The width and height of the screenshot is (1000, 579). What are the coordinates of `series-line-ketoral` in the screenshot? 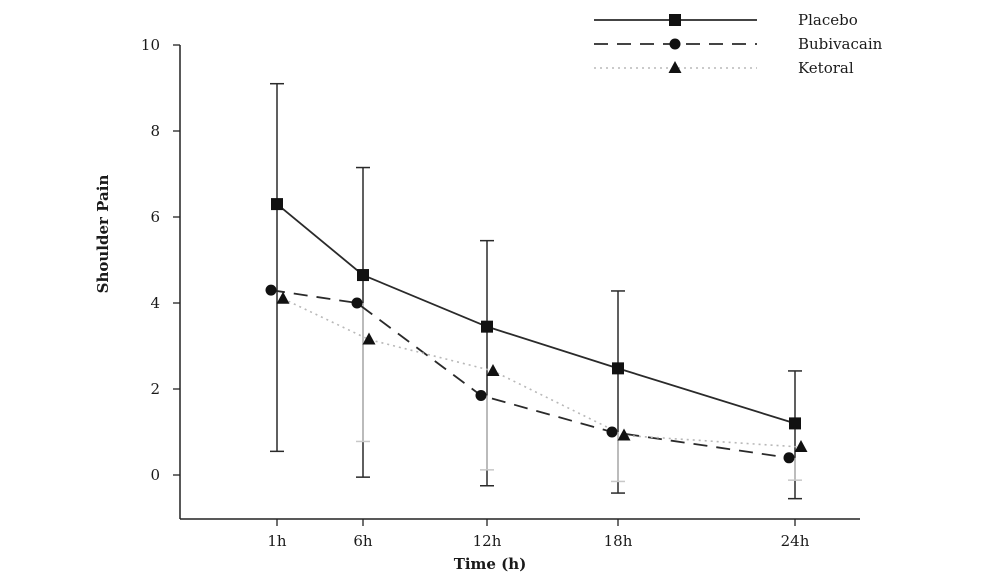 It's located at (542, 372).